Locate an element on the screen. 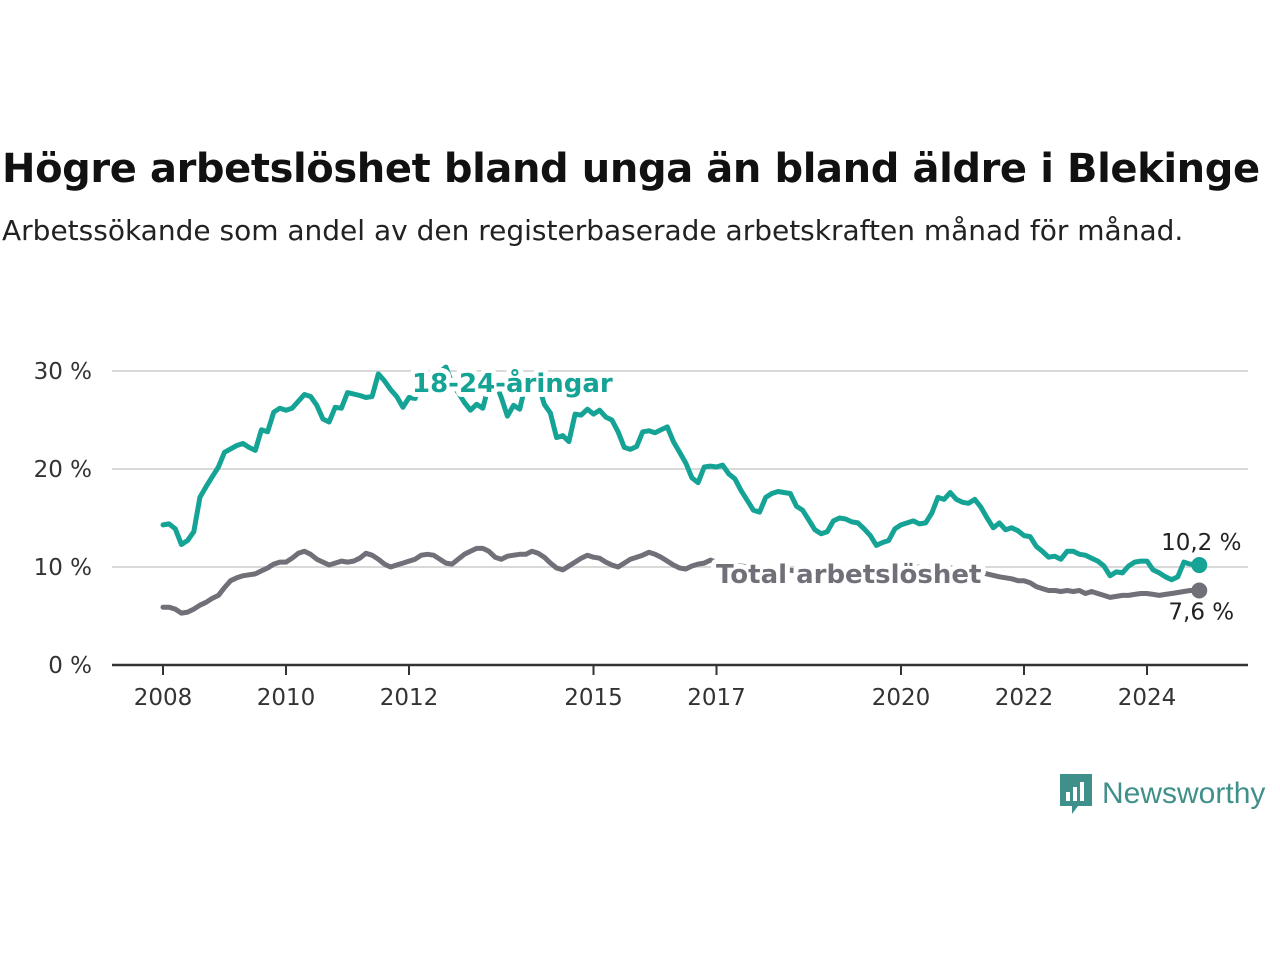 Image resolution: width=1280 pixels, height=960 pixels. y-tick-label: 10 % is located at coordinates (63, 568).